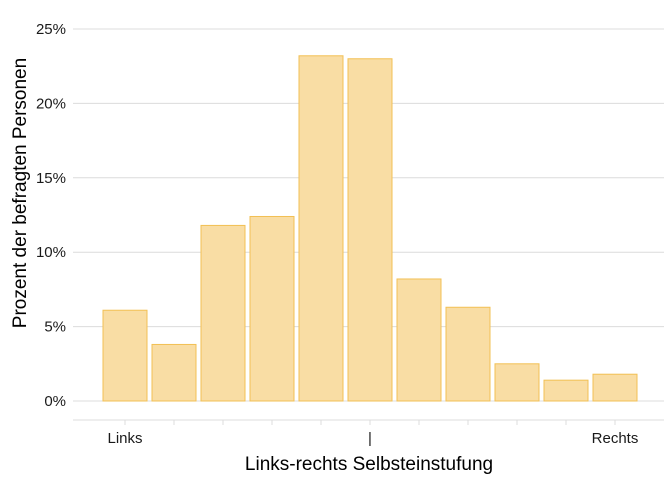 This screenshot has width=672, height=480. What do you see at coordinates (55, 401) in the screenshot?
I see `y-tick-label: 0%` at bounding box center [55, 401].